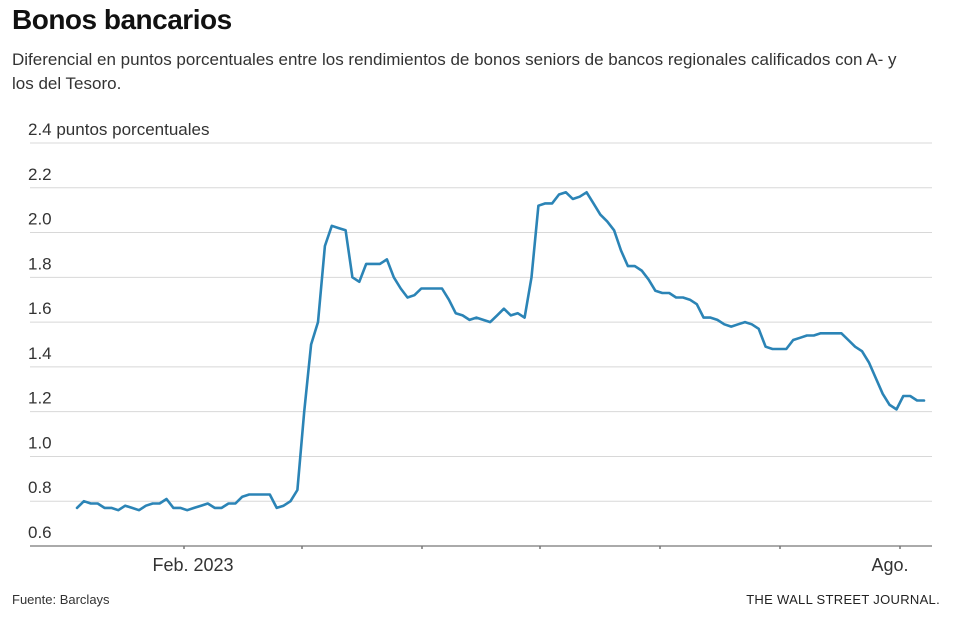  I want to click on y-tick-label: 1.0, so click(40, 442).